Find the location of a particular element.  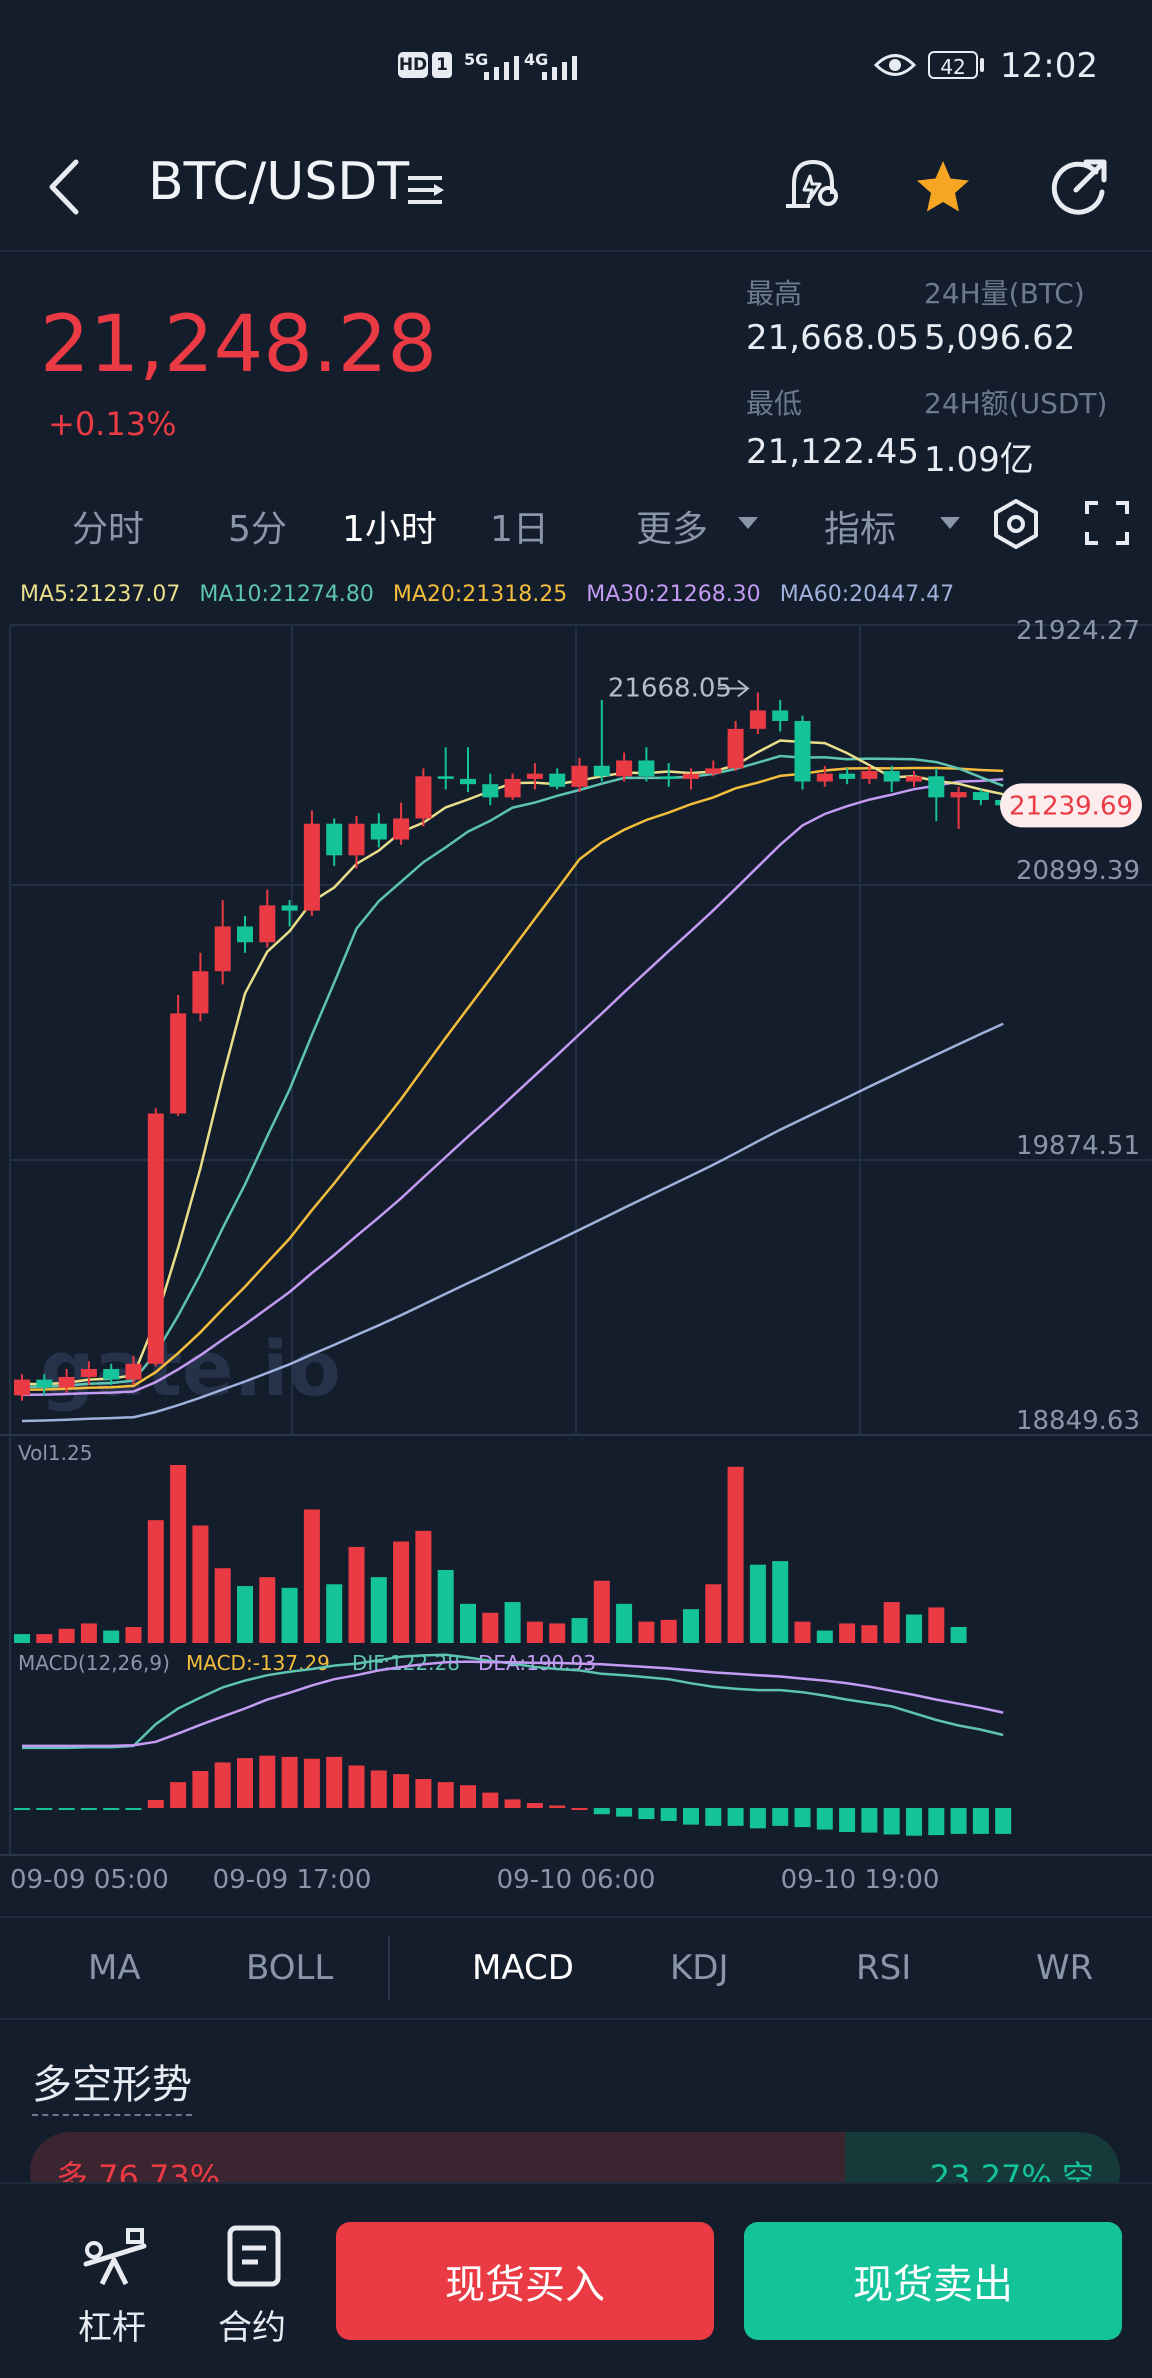

hd-badge: HD is located at coordinates (413, 65).